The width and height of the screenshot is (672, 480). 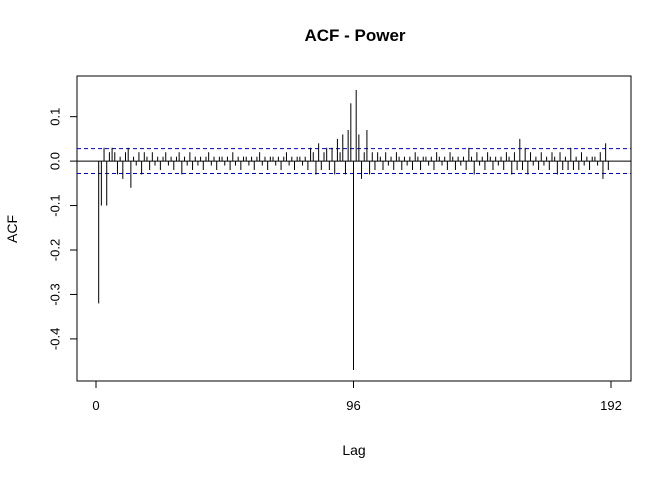 I want to click on y-tick-label: 0.1, so click(x=55, y=117).